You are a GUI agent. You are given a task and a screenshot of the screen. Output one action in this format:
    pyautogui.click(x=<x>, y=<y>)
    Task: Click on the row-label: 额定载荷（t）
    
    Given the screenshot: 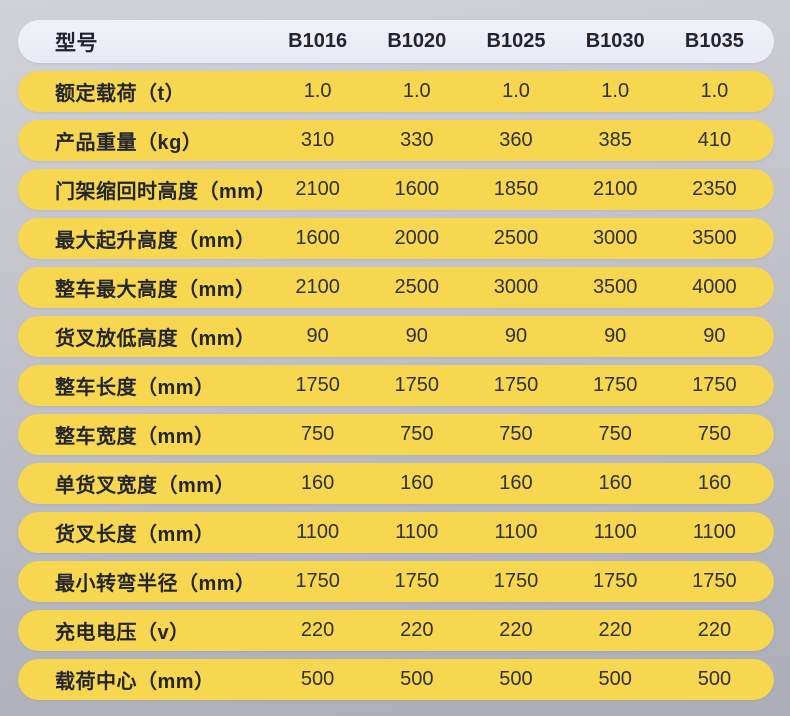 What is the action you would take?
    pyautogui.click(x=120, y=94)
    